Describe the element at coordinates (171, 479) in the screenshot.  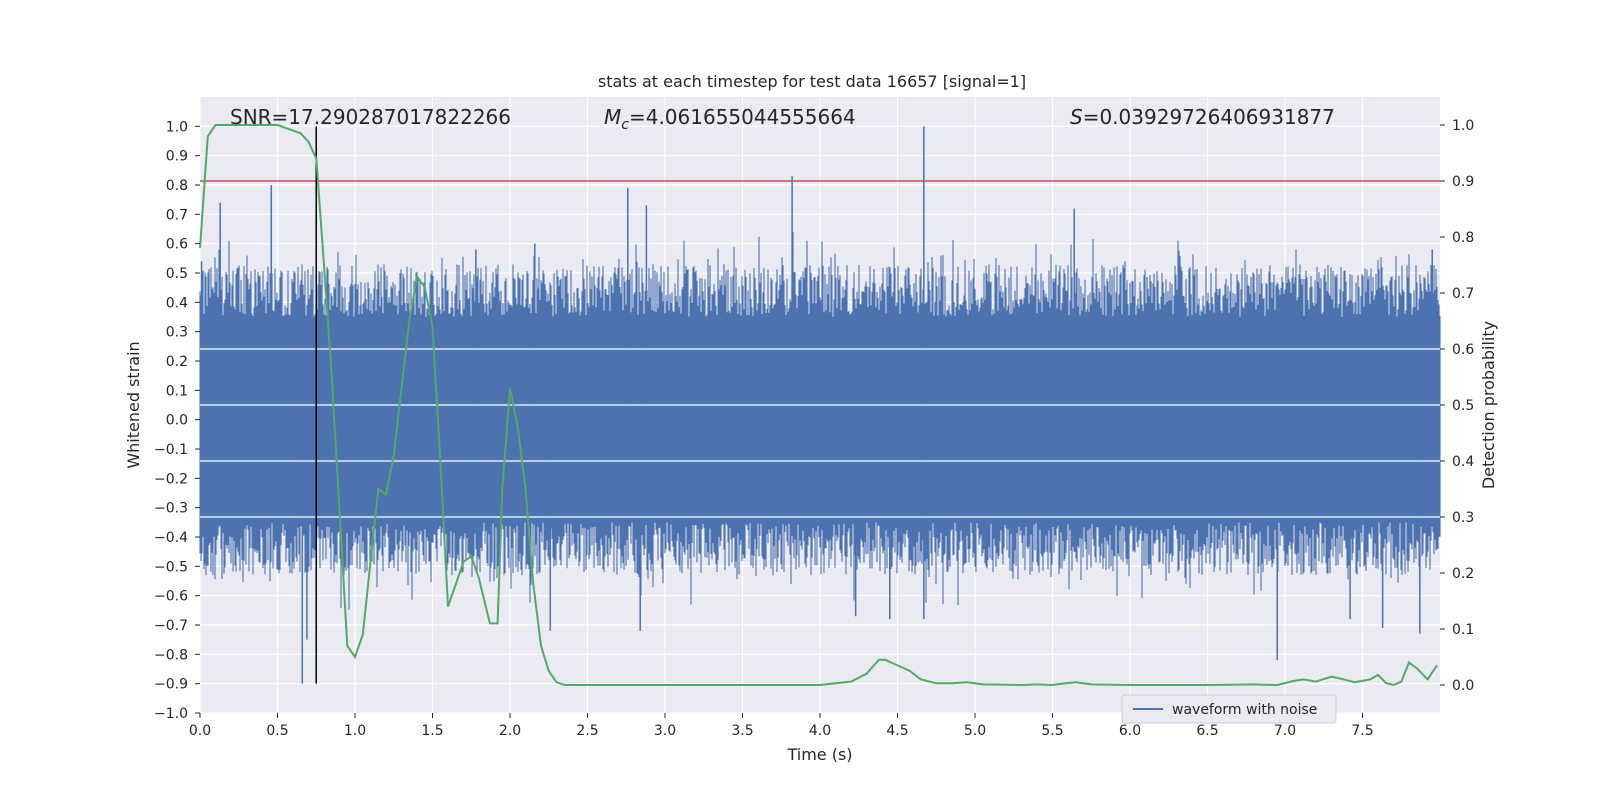
I see `y-left-tick-label: −0.2` at that location.